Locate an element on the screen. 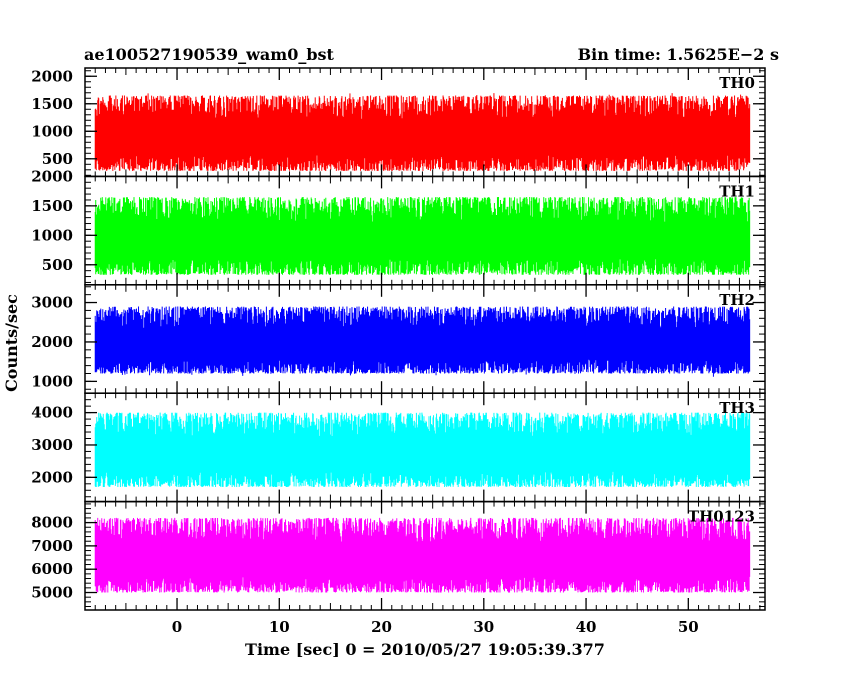 Image resolution: width=850 pixels, height=680 pixels. x-tick-label: 50 is located at coordinates (688, 627).